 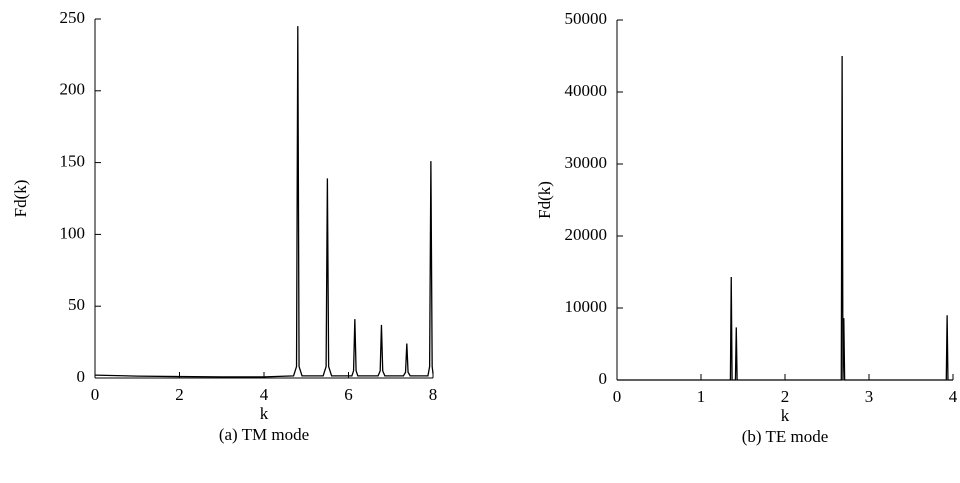 I want to click on y-tick-label: 40000, so click(x=586, y=90).